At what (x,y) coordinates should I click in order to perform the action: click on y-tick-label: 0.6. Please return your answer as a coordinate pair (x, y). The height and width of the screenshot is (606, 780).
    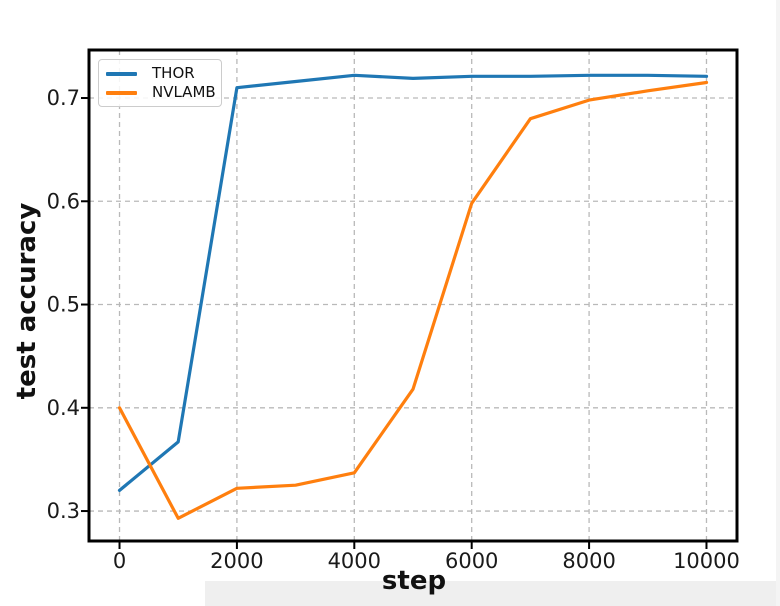
    Looking at the image, I should click on (63, 201).